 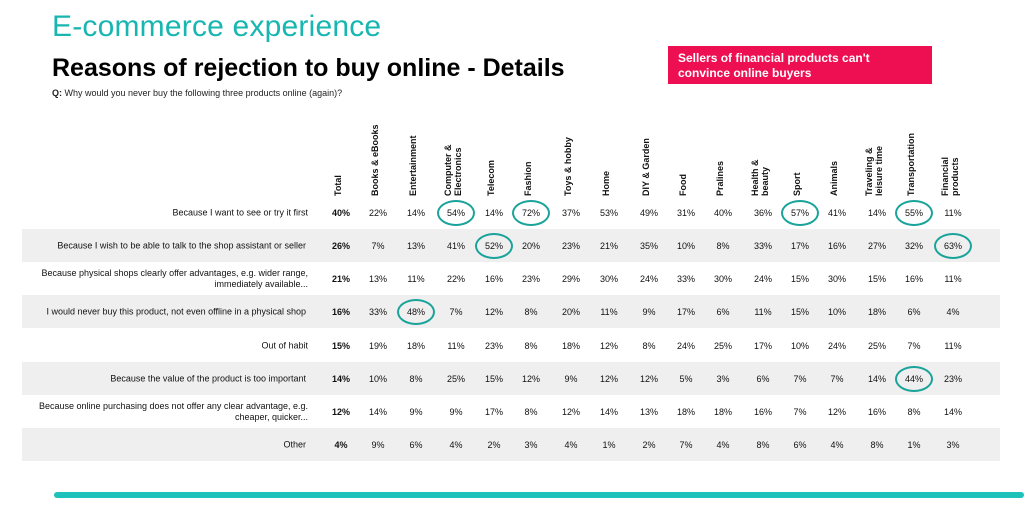 What do you see at coordinates (340, 278) in the screenshot?
I see `total-cell: 21%` at bounding box center [340, 278].